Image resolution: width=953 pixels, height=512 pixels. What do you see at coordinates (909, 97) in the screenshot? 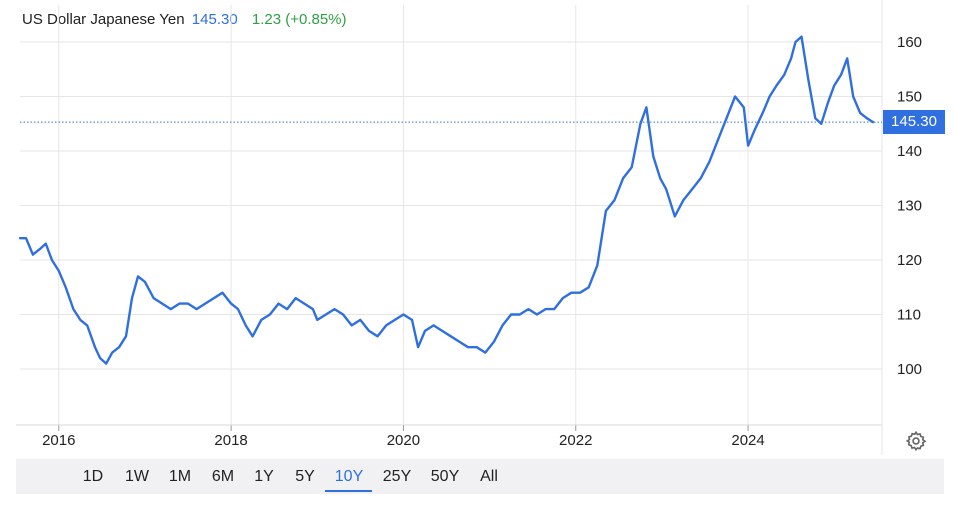
I see `y-tick-label: 150` at bounding box center [909, 97].